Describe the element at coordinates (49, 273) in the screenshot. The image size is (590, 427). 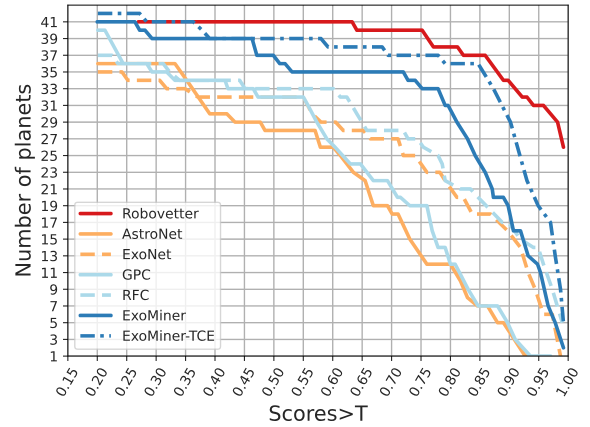
I see `y-tick-label: 11` at that location.